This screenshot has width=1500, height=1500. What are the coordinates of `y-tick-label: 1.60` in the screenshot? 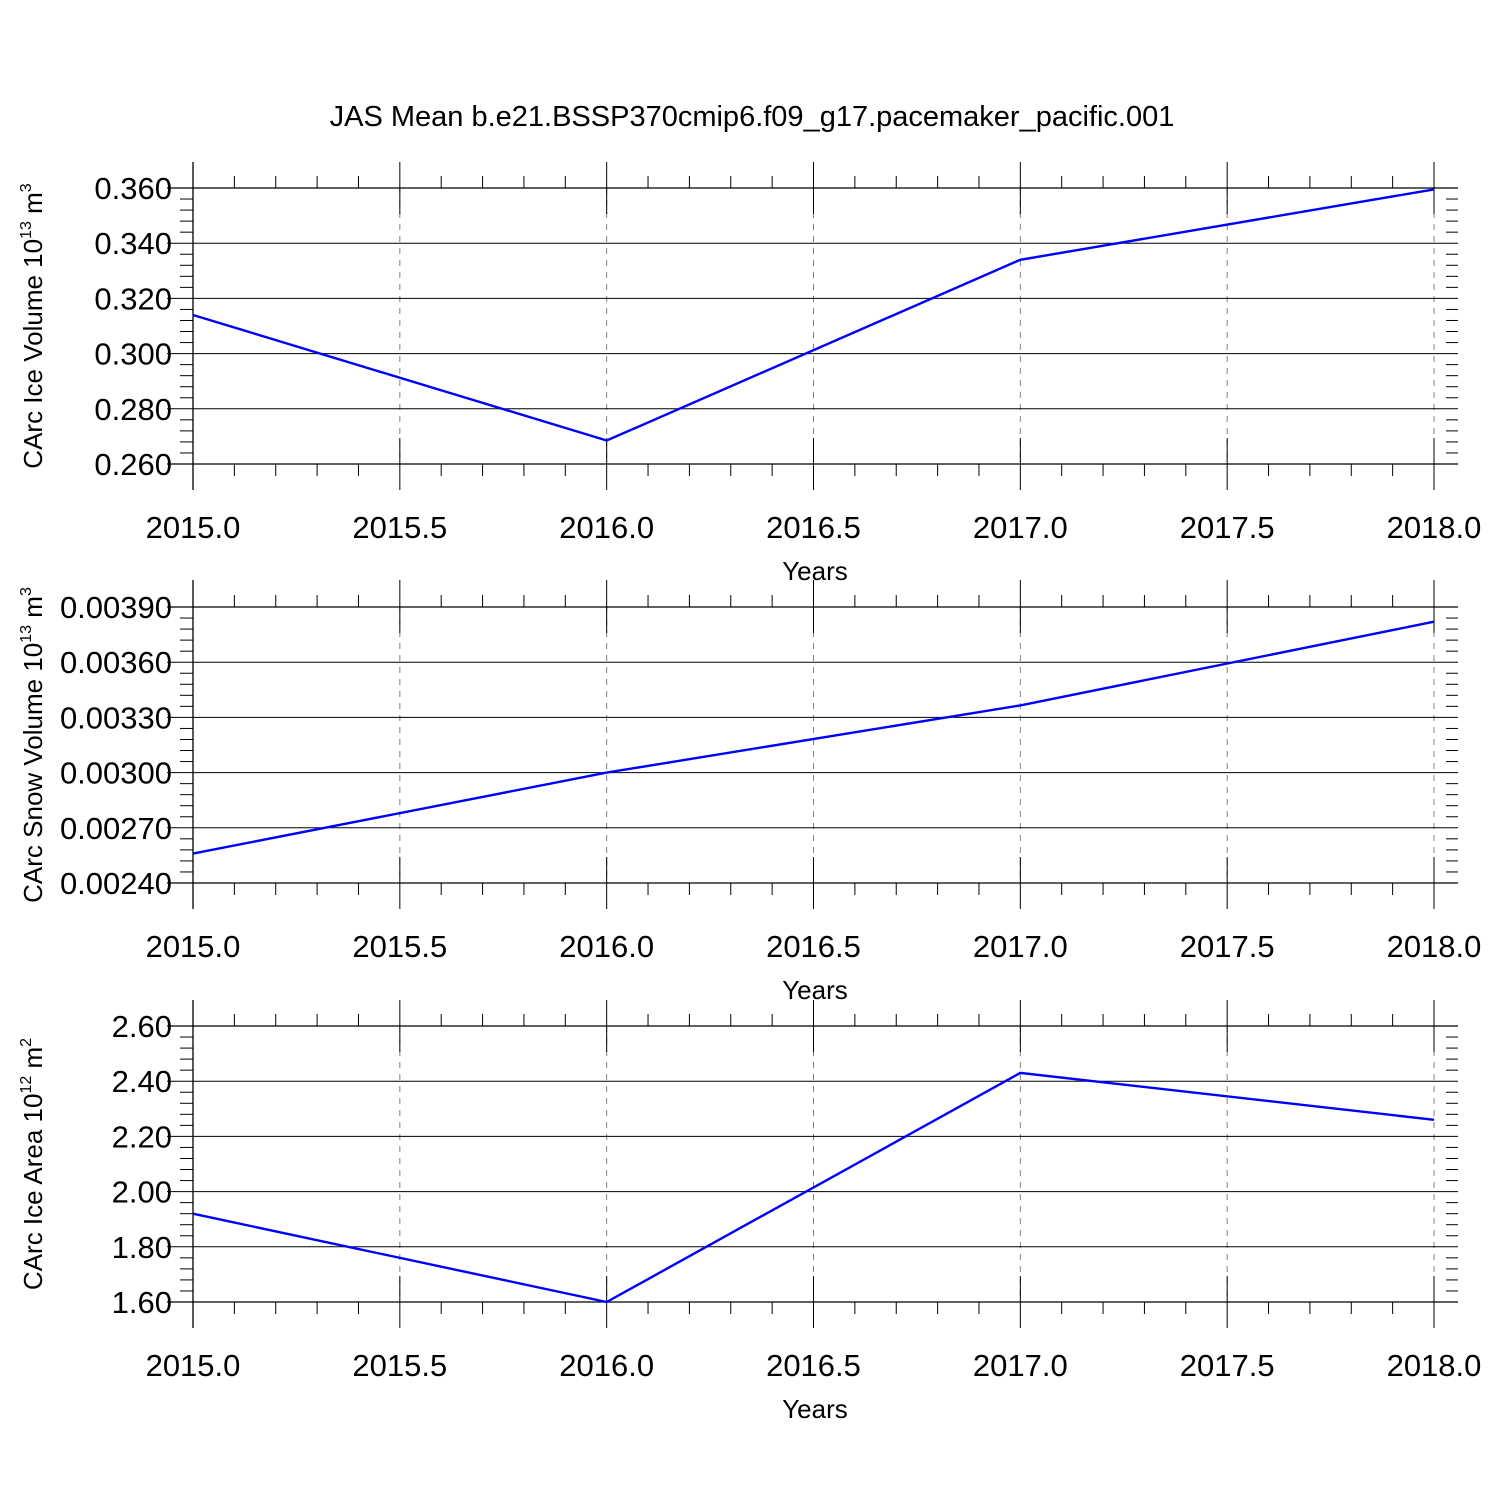 It's located at (142, 1302).